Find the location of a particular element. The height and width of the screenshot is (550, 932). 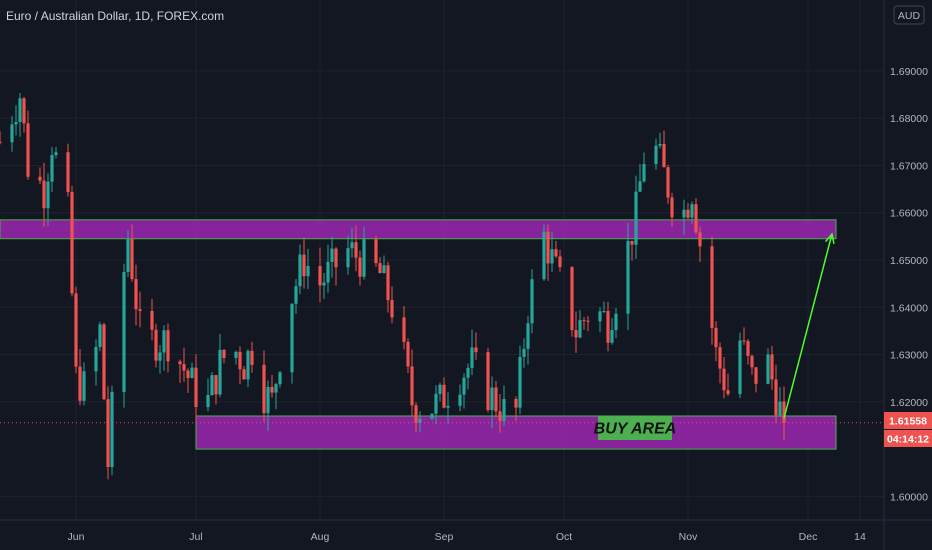

time-axis: Jun Jul Aug Sep Oct Nov Dec 14 is located at coordinates (466, 531).